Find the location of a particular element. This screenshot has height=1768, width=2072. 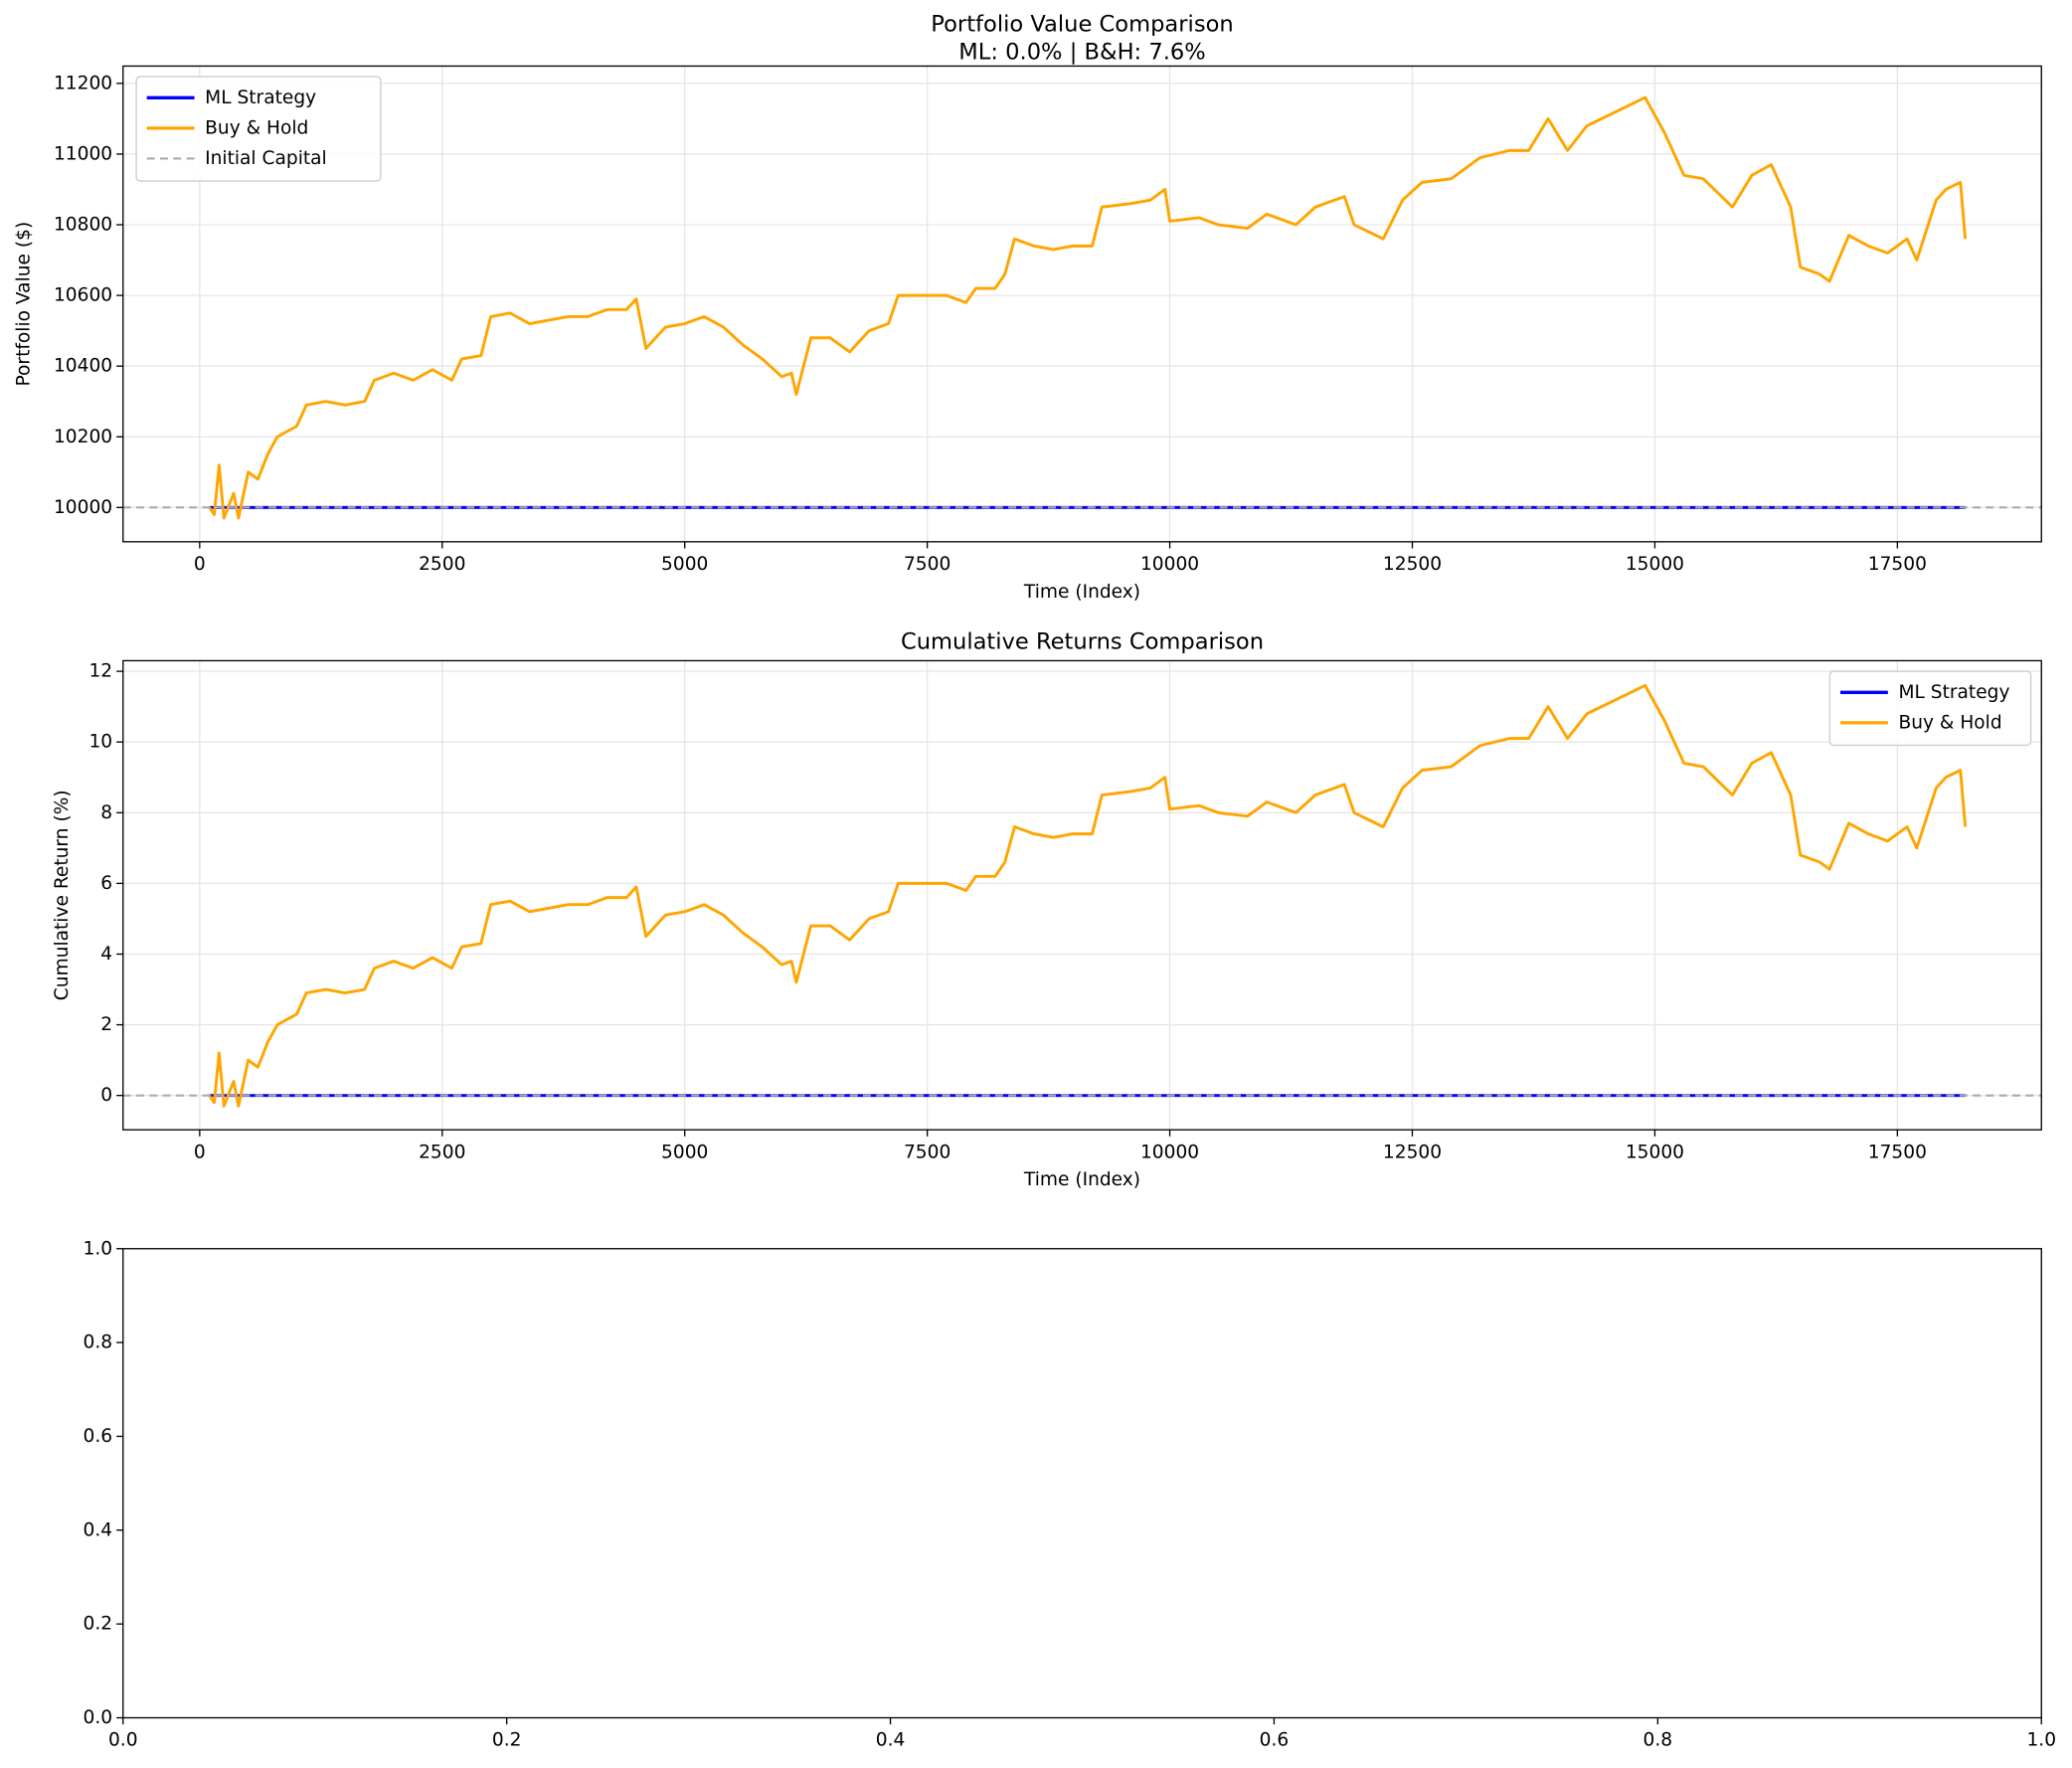

y-tick-label: 6 is located at coordinates (106, 883).